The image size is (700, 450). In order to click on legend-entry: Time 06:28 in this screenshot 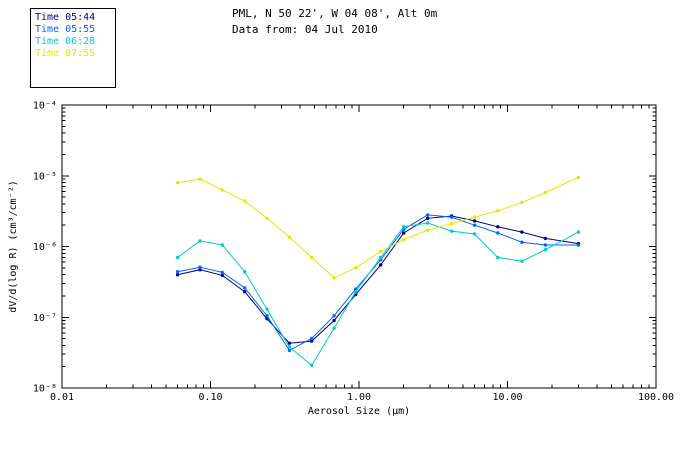, I will do `click(65, 41)`.